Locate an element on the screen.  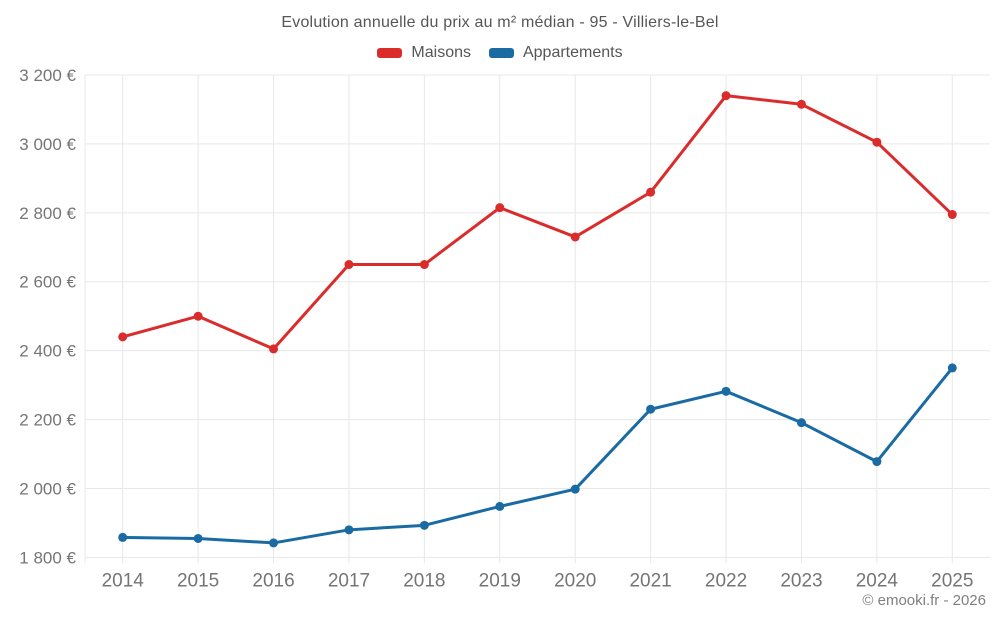
data-point-maisons-2017 is located at coordinates (349, 265).